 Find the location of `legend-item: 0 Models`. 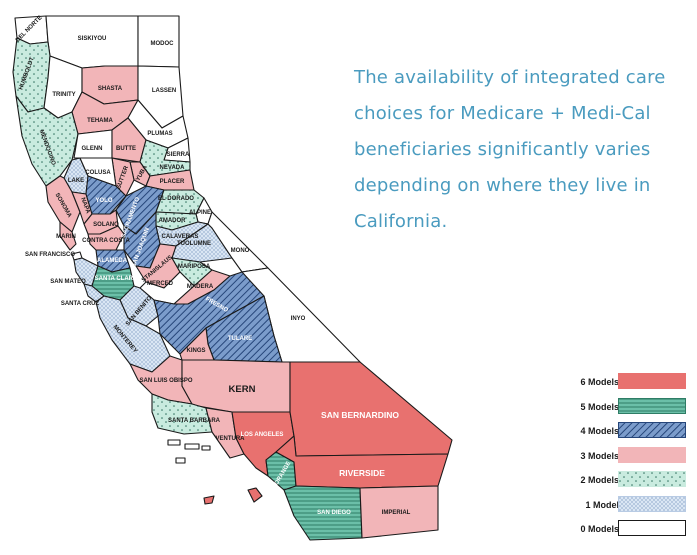

legend-item: 0 Models is located at coordinates (615, 529).